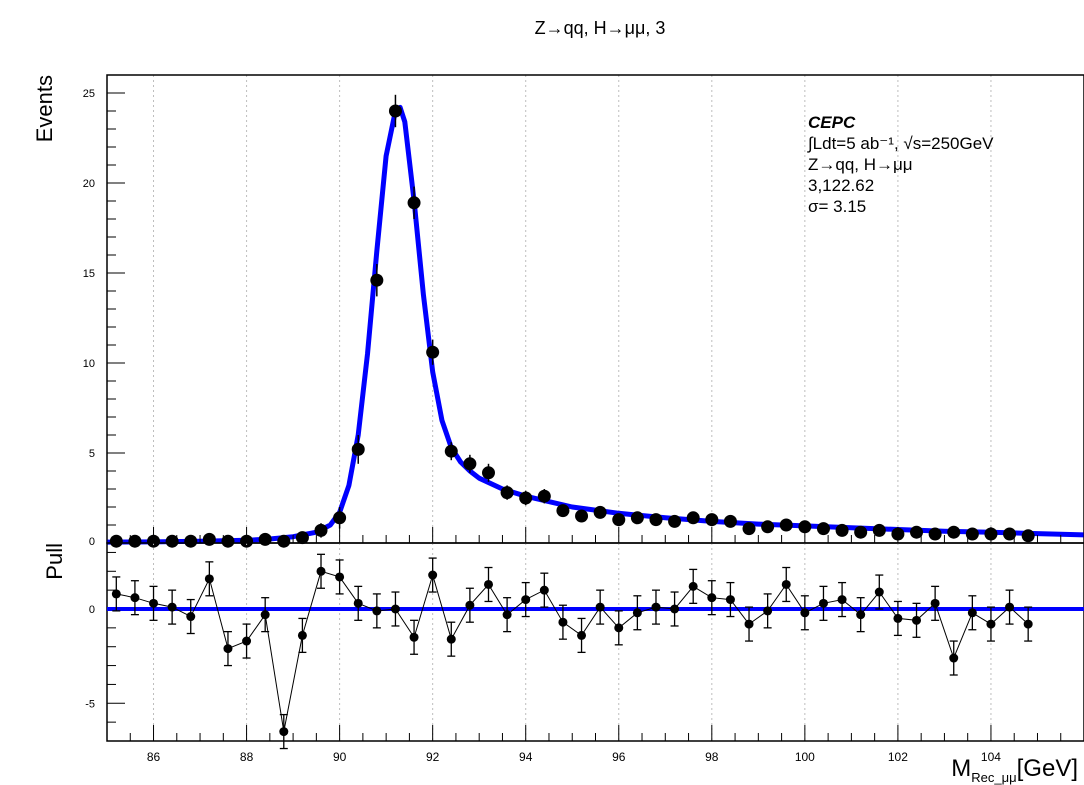  Describe the element at coordinates (841, 185) in the screenshot. I see `legend-numbers: 3,122.62` at that location.